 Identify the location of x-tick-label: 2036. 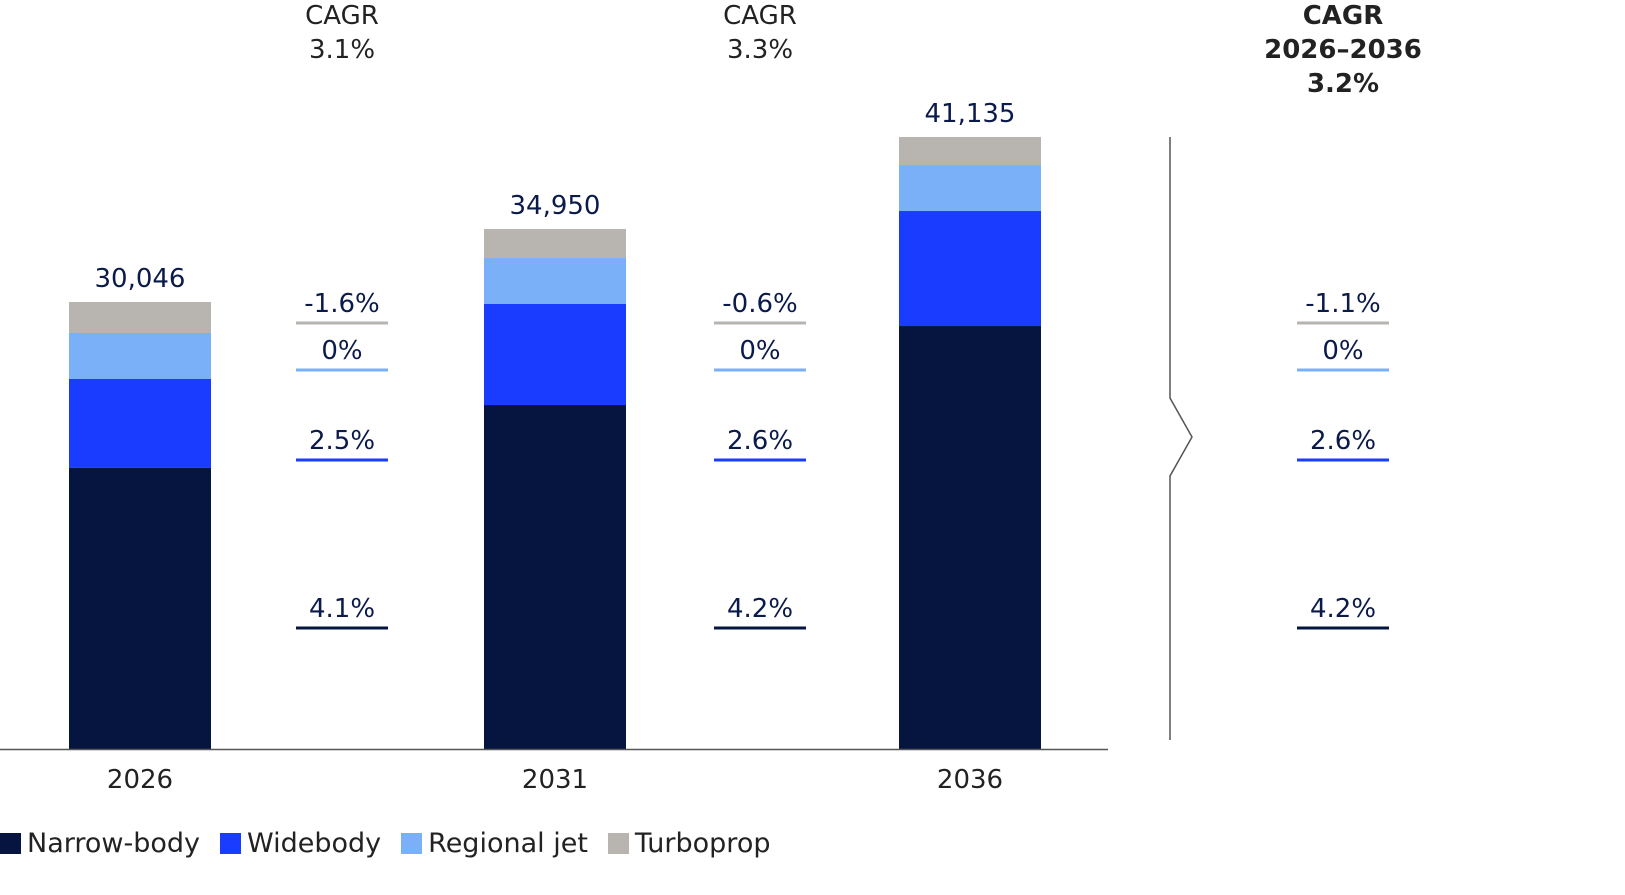
(970, 780).